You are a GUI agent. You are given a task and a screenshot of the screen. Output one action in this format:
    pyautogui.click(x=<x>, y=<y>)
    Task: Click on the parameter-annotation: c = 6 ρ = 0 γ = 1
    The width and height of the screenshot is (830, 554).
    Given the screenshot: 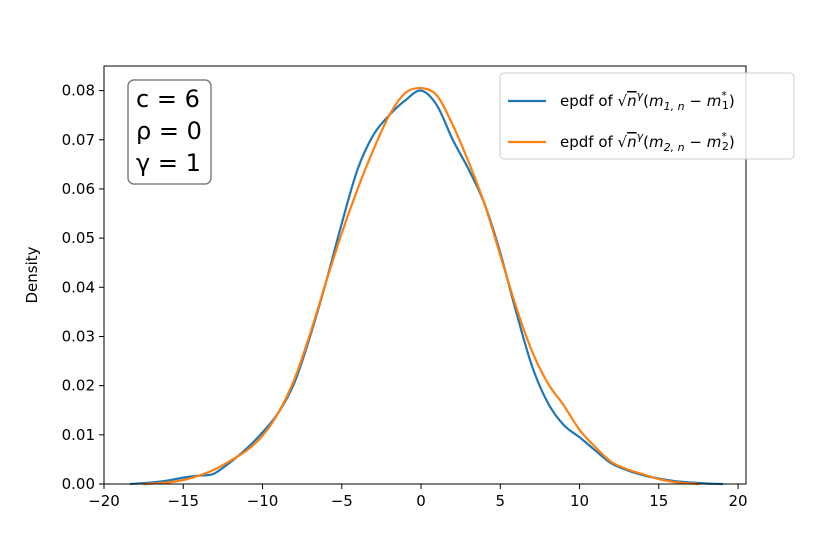 What is the action you would take?
    pyautogui.click(x=169, y=132)
    